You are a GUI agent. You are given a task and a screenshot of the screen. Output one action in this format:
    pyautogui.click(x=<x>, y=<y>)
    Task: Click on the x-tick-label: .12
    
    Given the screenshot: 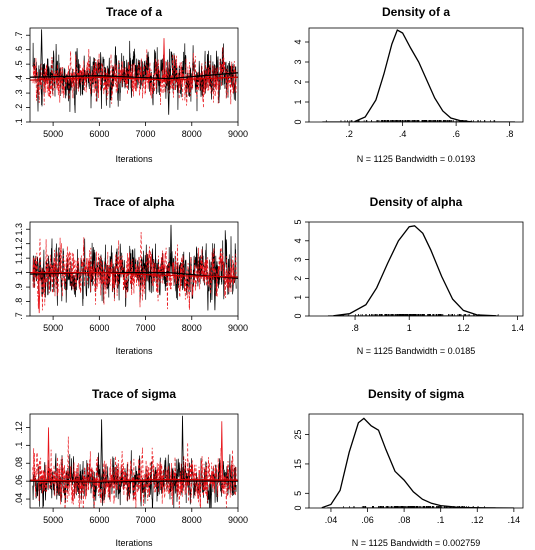 What is the action you would take?
    pyautogui.click(x=477, y=520)
    